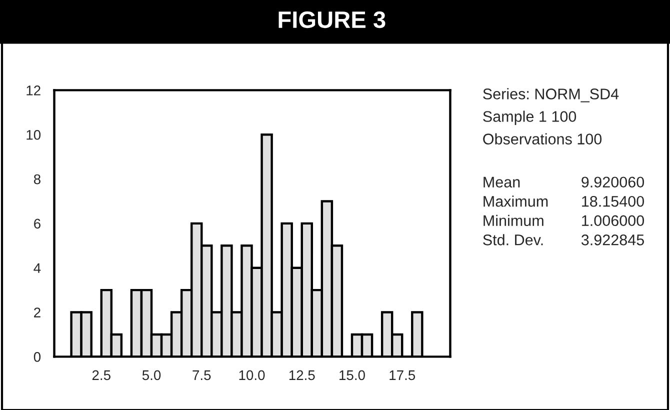 This screenshot has width=670, height=410. Describe the element at coordinates (302, 375) in the screenshot. I see `x-tick-label: 12.5` at that location.